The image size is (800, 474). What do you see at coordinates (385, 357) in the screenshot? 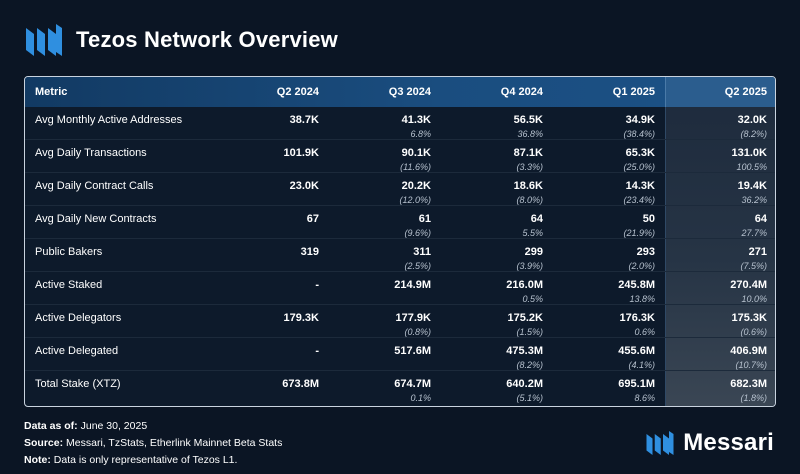
I see `value-cell: 517.6M` at bounding box center [385, 357].